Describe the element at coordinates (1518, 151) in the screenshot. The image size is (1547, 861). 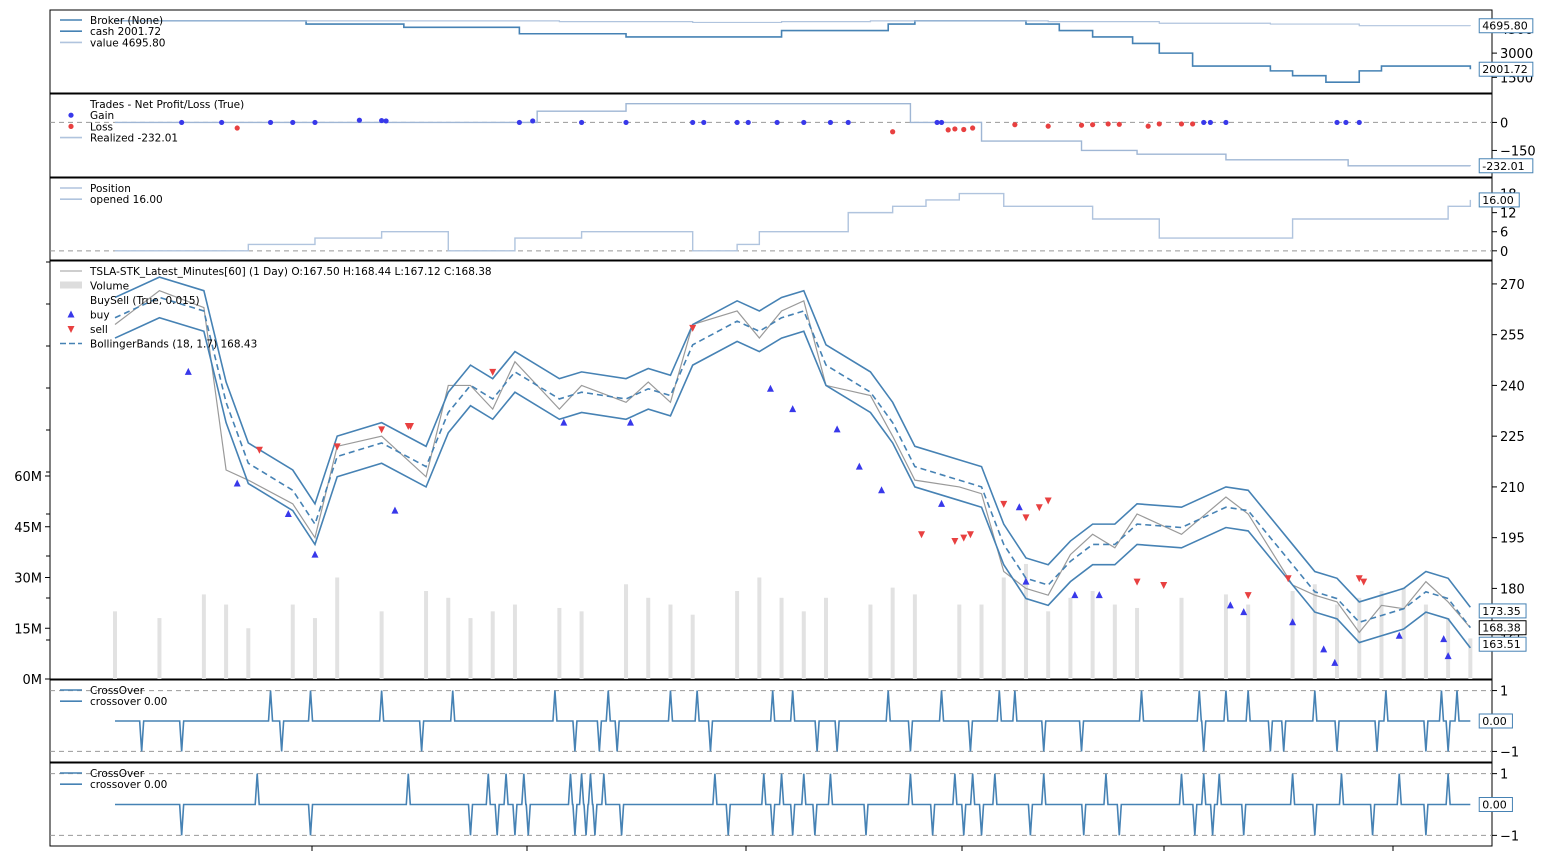
I see `y-tick-label: −150` at that location.